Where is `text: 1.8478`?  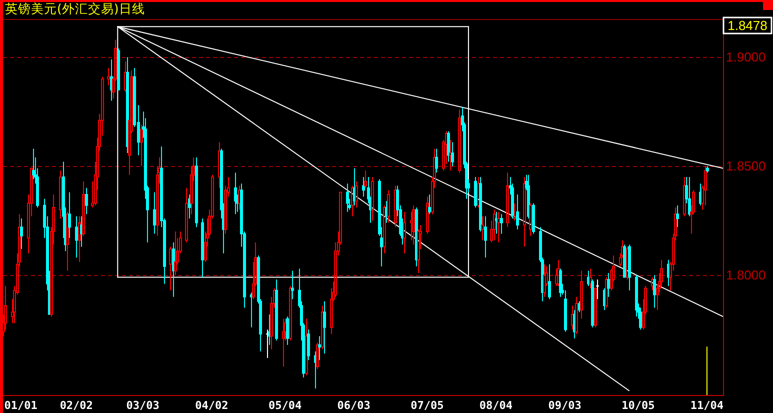 text: 1.8478 is located at coordinates (748, 25).